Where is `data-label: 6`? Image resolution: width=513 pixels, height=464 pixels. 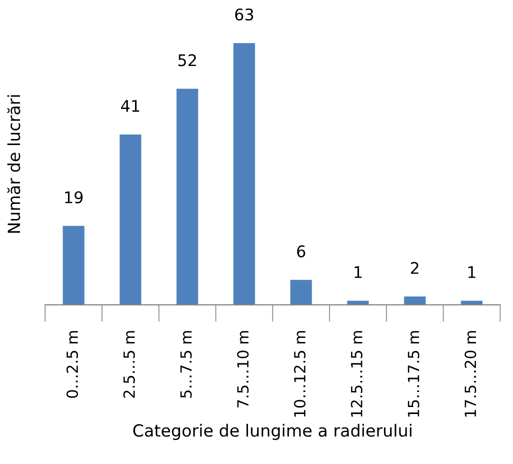 data-label: 6 is located at coordinates (301, 251).